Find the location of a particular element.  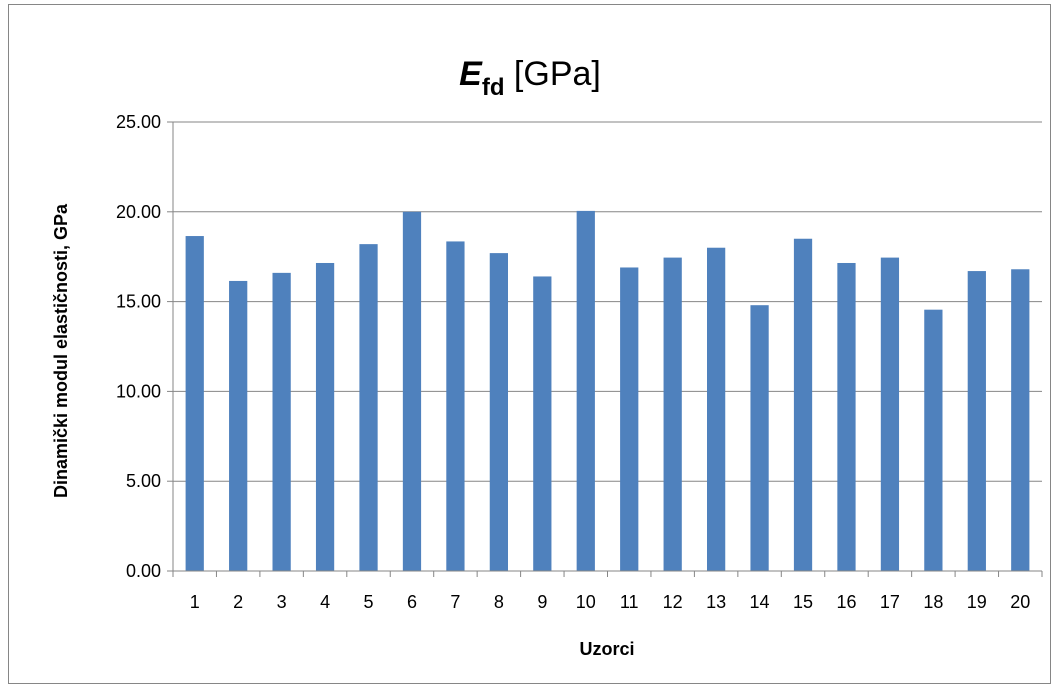

x-tick-label: 15 is located at coordinates (803, 602).